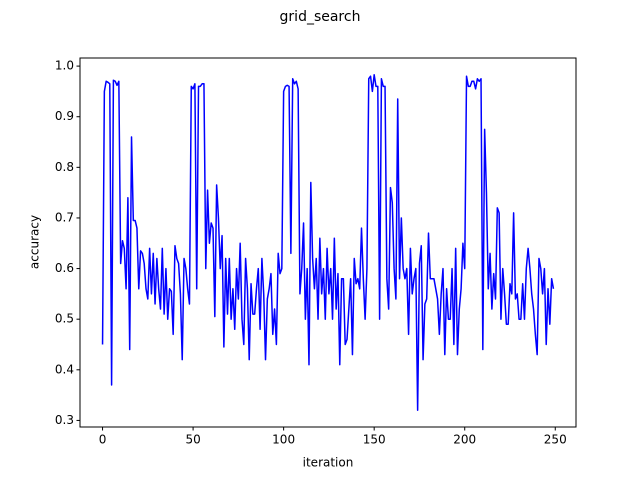  I want to click on x-tick-label: 50, so click(192, 440).